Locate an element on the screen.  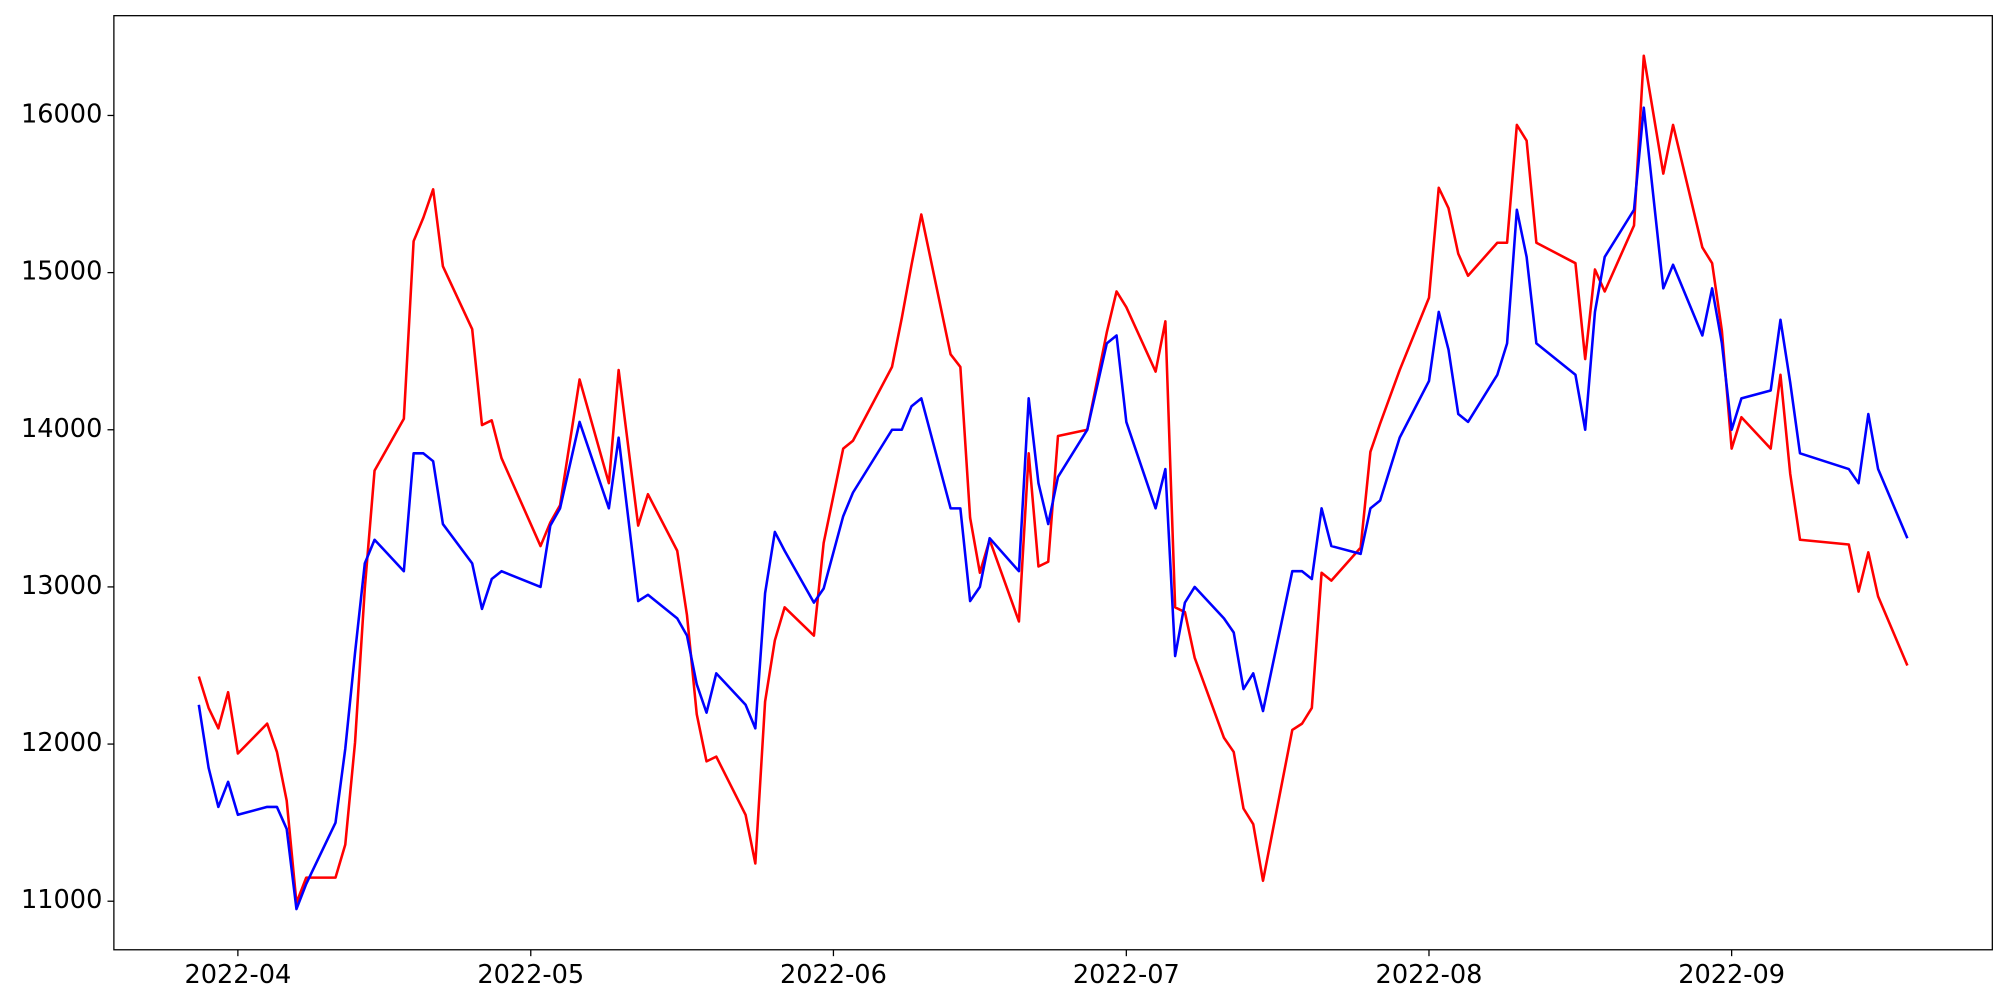
x-tick-label: 2022-04 is located at coordinates (237, 975).